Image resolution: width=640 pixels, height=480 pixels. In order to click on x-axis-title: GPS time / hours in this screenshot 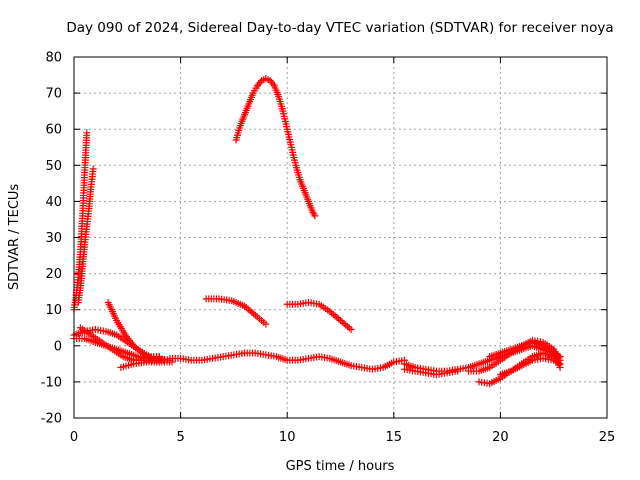, I will do `click(340, 466)`.